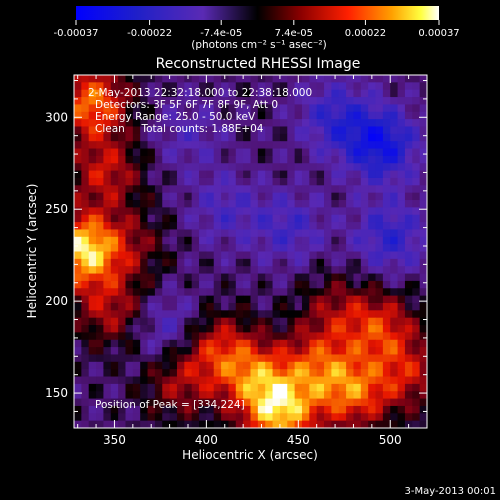  Describe the element at coordinates (450, 491) in the screenshot. I see `footer-date: 3-May-2013 00:01` at that location.